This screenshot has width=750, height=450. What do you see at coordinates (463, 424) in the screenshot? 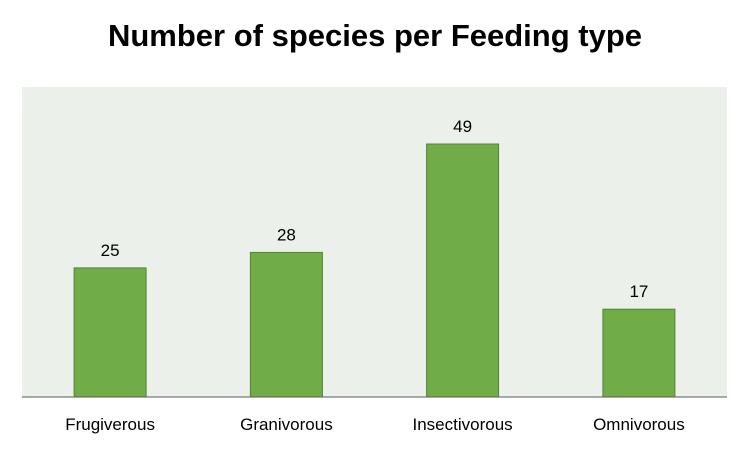
I see `tick-label-insectivorous: Insectivorous` at bounding box center [463, 424].